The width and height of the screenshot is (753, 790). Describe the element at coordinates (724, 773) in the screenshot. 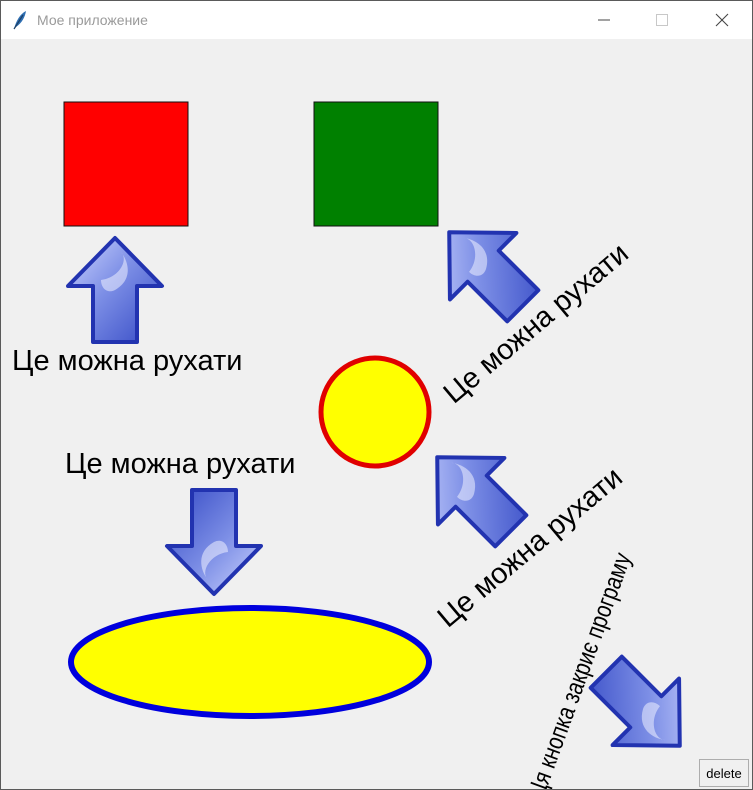

I see `delete-button: delete` at that location.